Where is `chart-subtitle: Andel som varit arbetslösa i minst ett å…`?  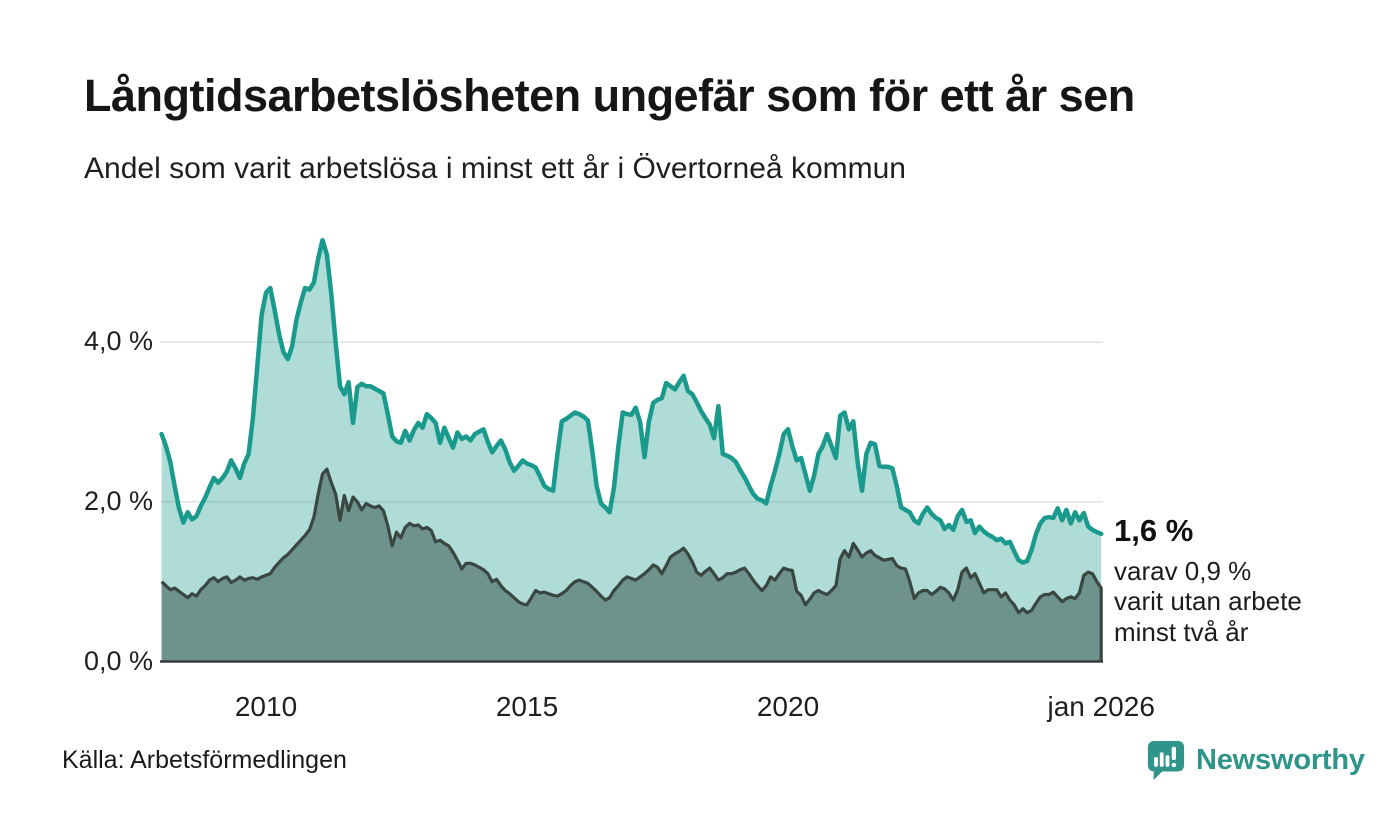 chart-subtitle: Andel som varit arbetslösa i minst ett å… is located at coordinates (495, 168).